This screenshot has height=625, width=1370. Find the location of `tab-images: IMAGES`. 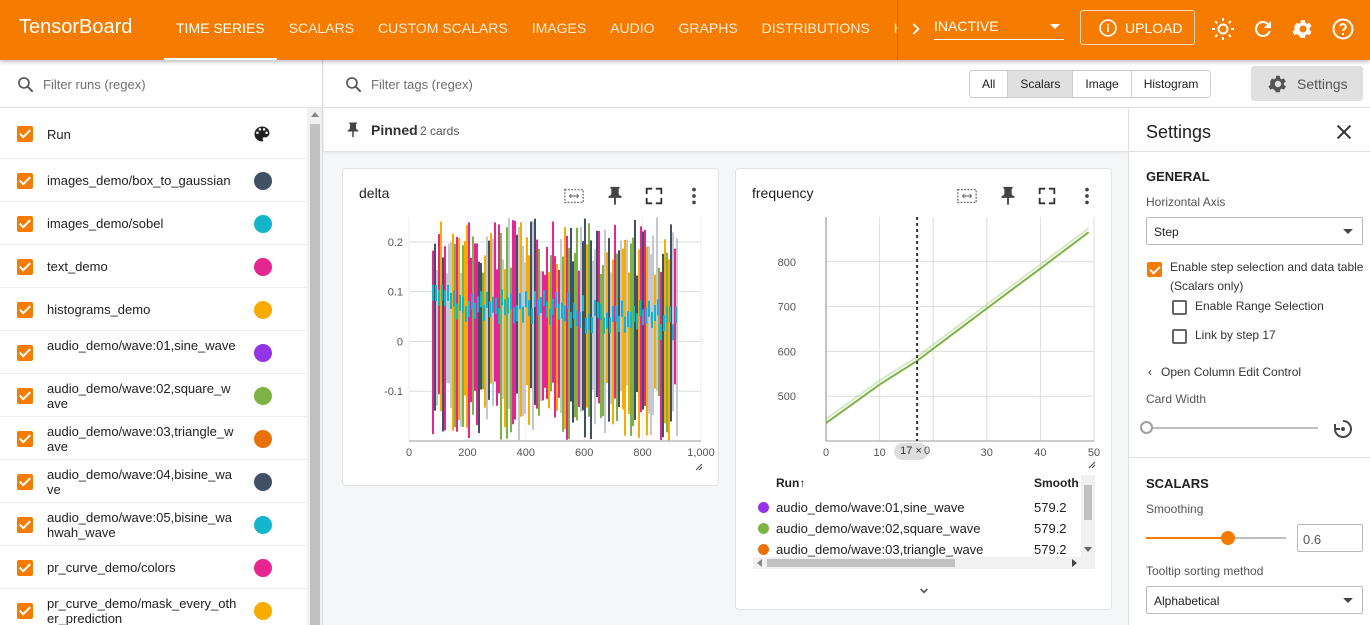

tab-images: IMAGES is located at coordinates (559, 28).